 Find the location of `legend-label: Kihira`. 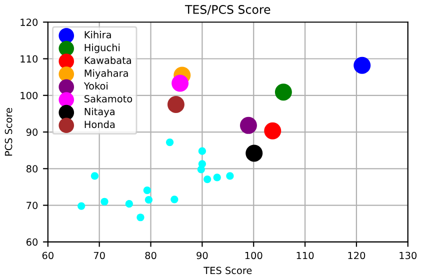

legend-label: Kihira is located at coordinates (97, 34).